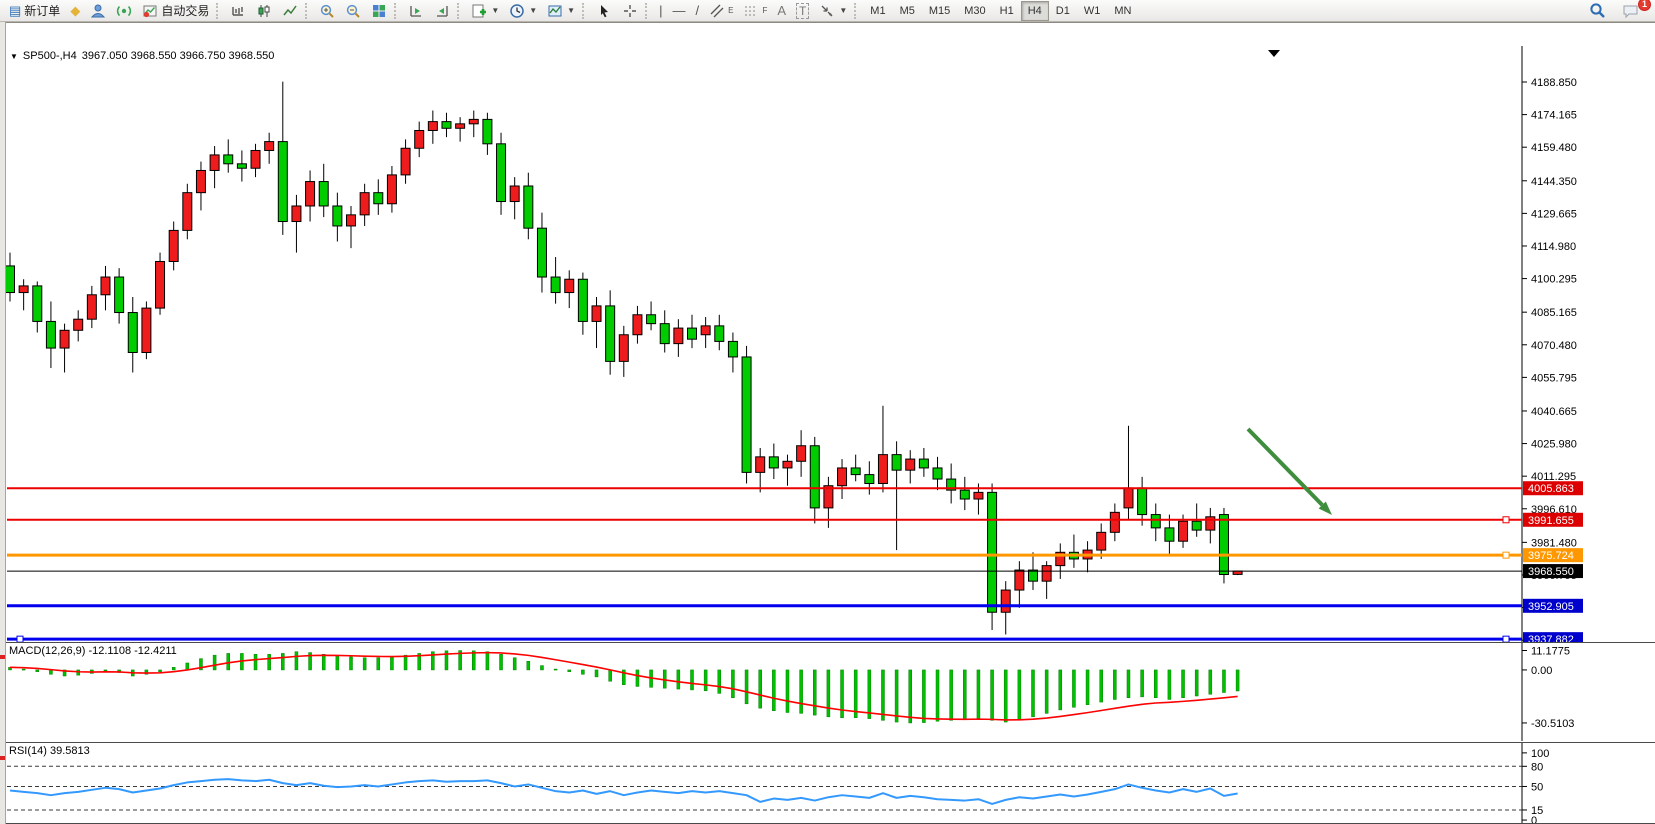 Image resolution: width=1655 pixels, height=824 pixels. What do you see at coordinates (353, 11) in the screenshot?
I see `zoom-out-button` at bounding box center [353, 11].